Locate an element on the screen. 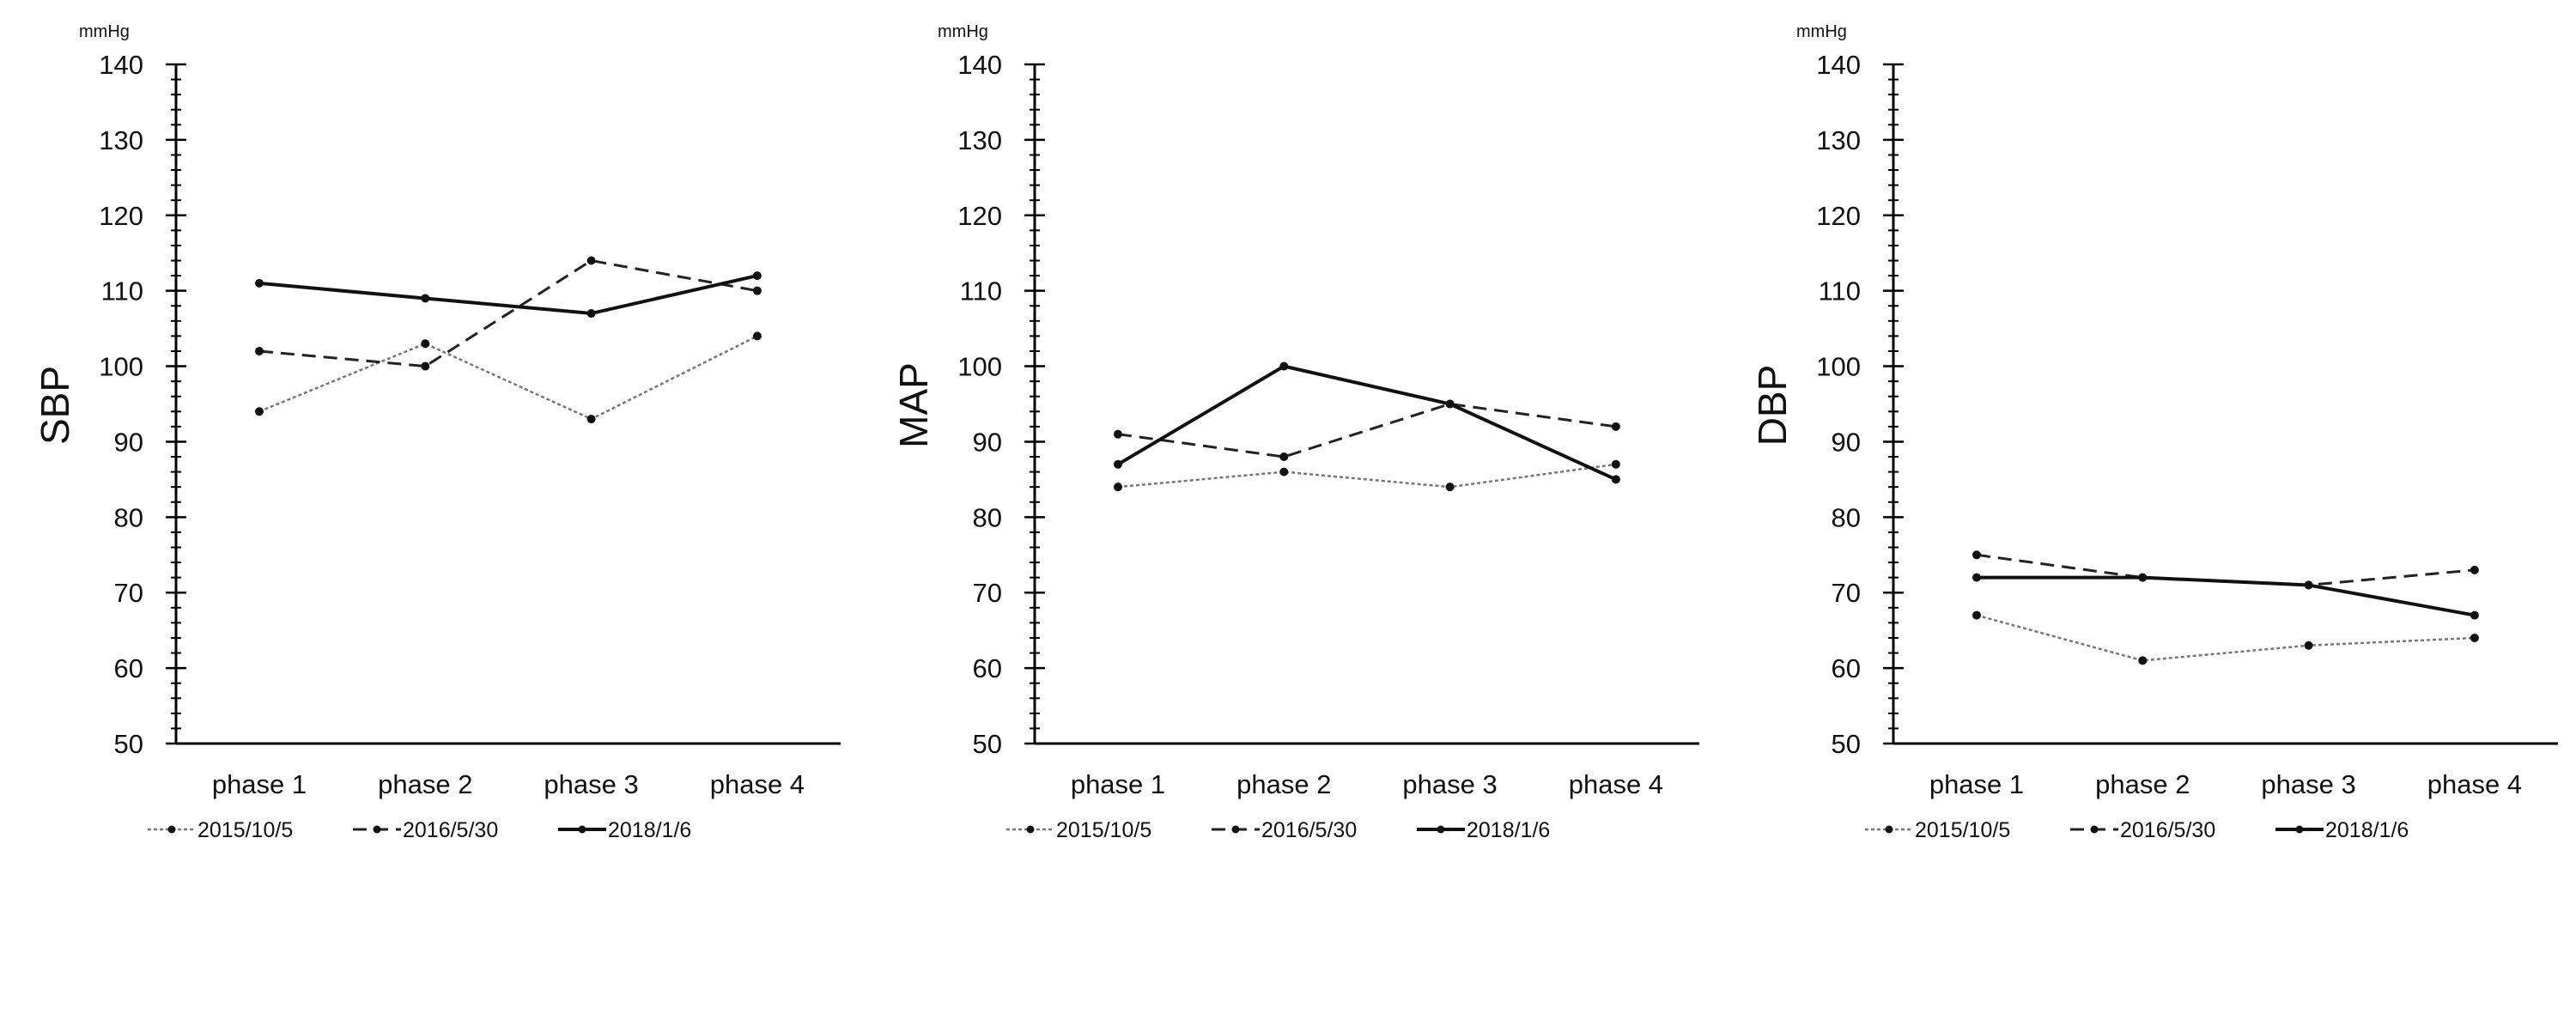 The width and height of the screenshot is (2576, 1014). y-tick-label: 110 is located at coordinates (1840, 292).